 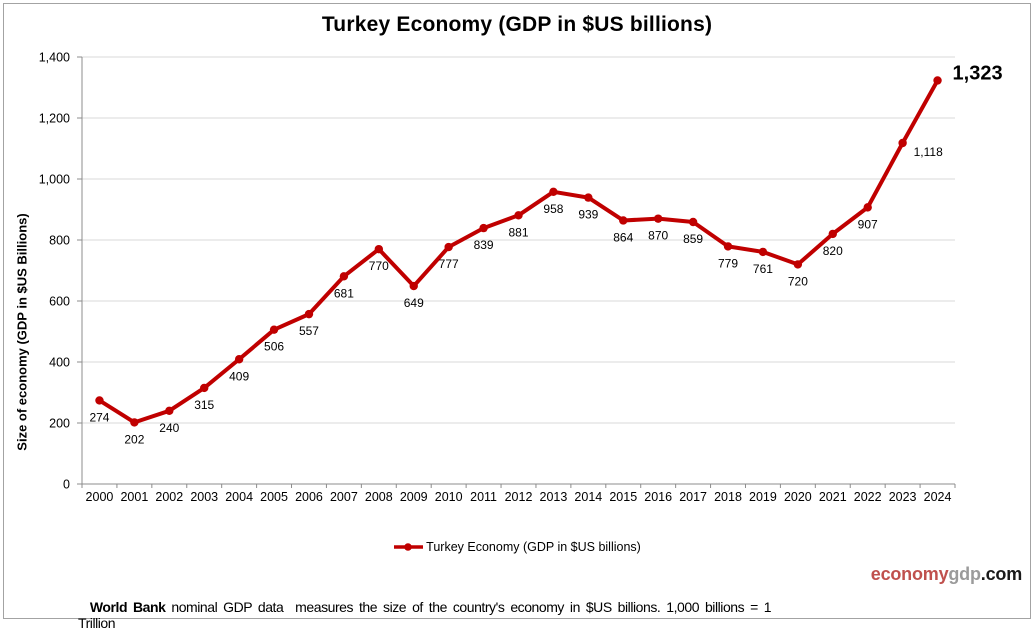 What do you see at coordinates (54, 180) in the screenshot?
I see `y-tick-label: 1,000` at bounding box center [54, 180].